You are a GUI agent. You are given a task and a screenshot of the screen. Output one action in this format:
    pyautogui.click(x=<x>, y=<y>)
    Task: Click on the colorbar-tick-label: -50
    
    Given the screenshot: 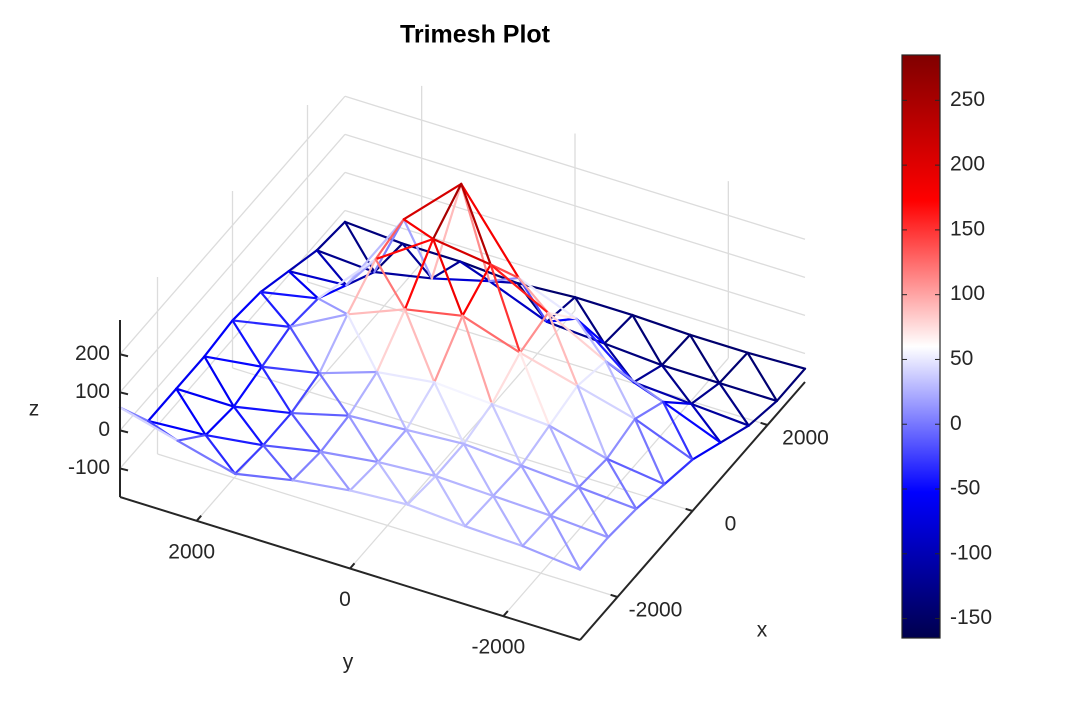 What is the action you would take?
    pyautogui.click(x=965, y=488)
    